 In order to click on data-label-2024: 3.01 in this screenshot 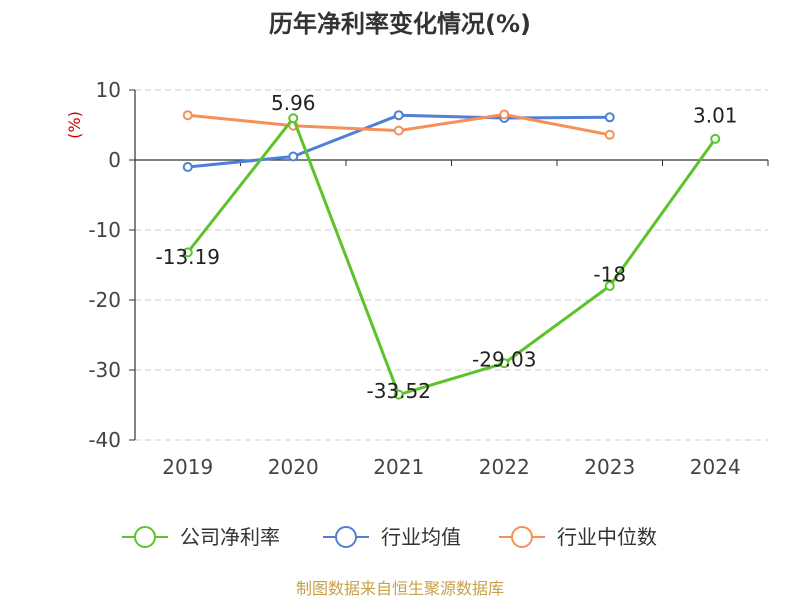, I will do `click(715, 115)`.